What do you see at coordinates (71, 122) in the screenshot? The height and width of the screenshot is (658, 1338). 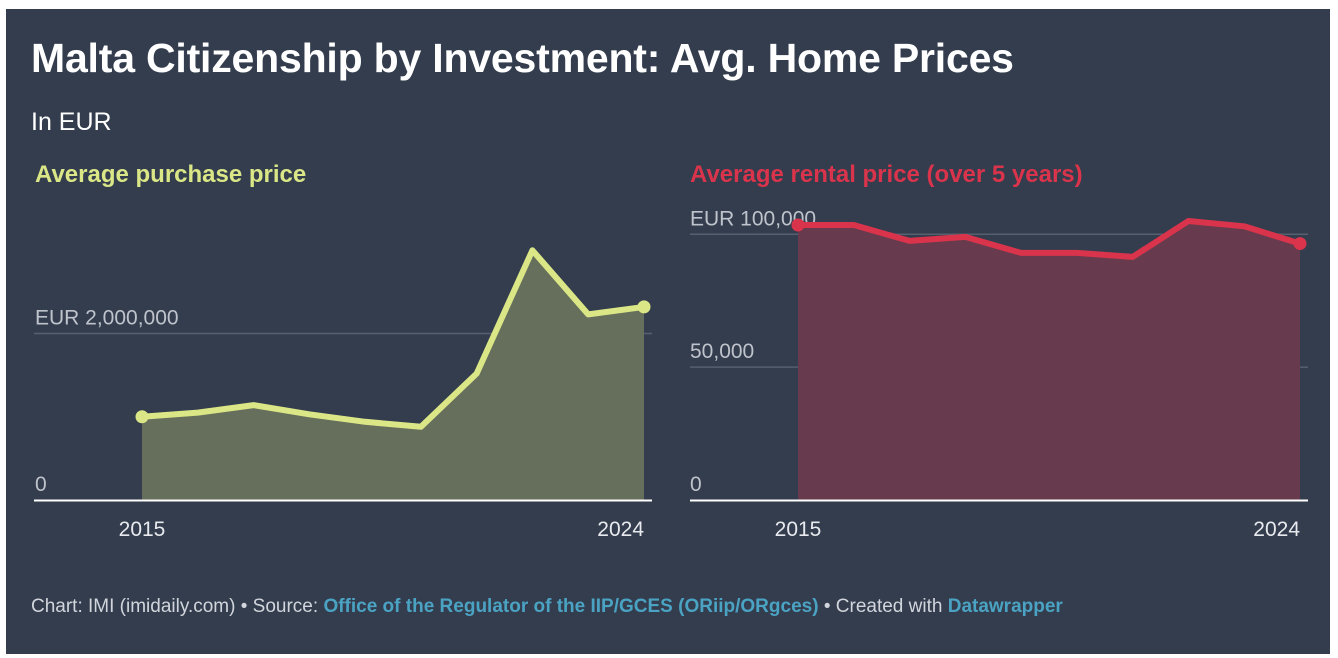 I see `chart-subtitle: In EUR` at bounding box center [71, 122].